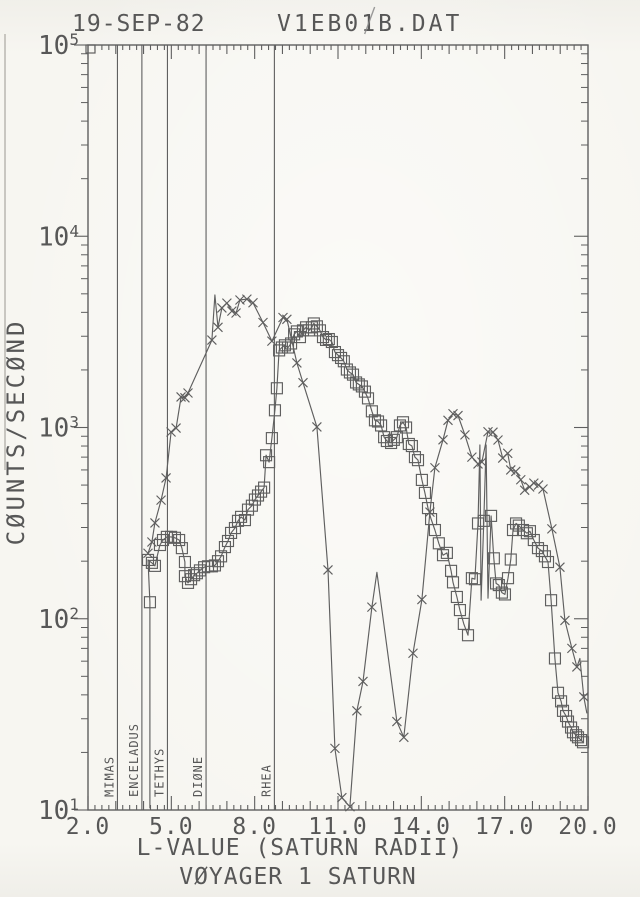 This screenshot has height=897, width=640. Describe the element at coordinates (198, 776) in the screenshot. I see `moon-label-diøne: DIØNE` at that location.